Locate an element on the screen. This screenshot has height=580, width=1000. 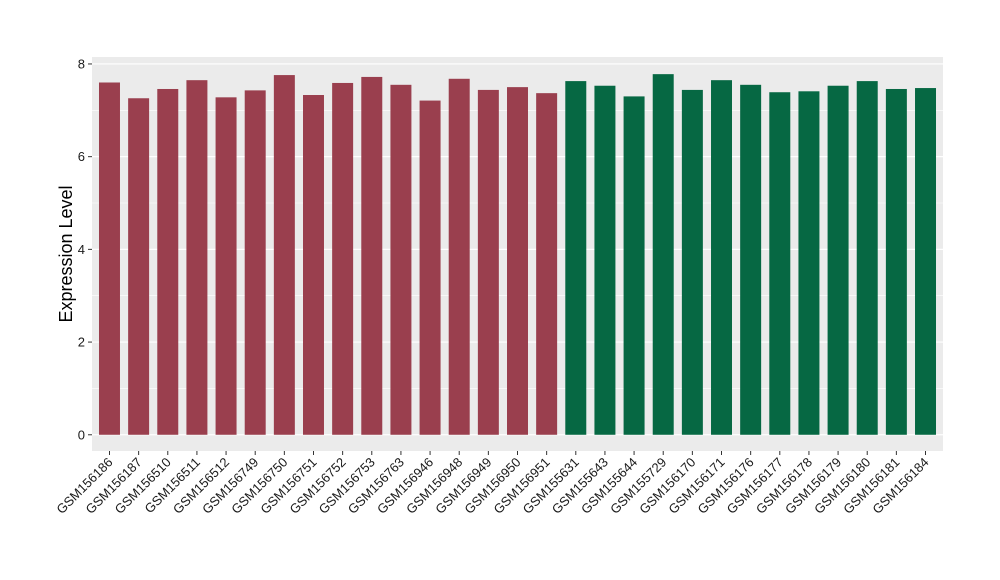
y-tick-label: 8 is located at coordinates (81, 63).